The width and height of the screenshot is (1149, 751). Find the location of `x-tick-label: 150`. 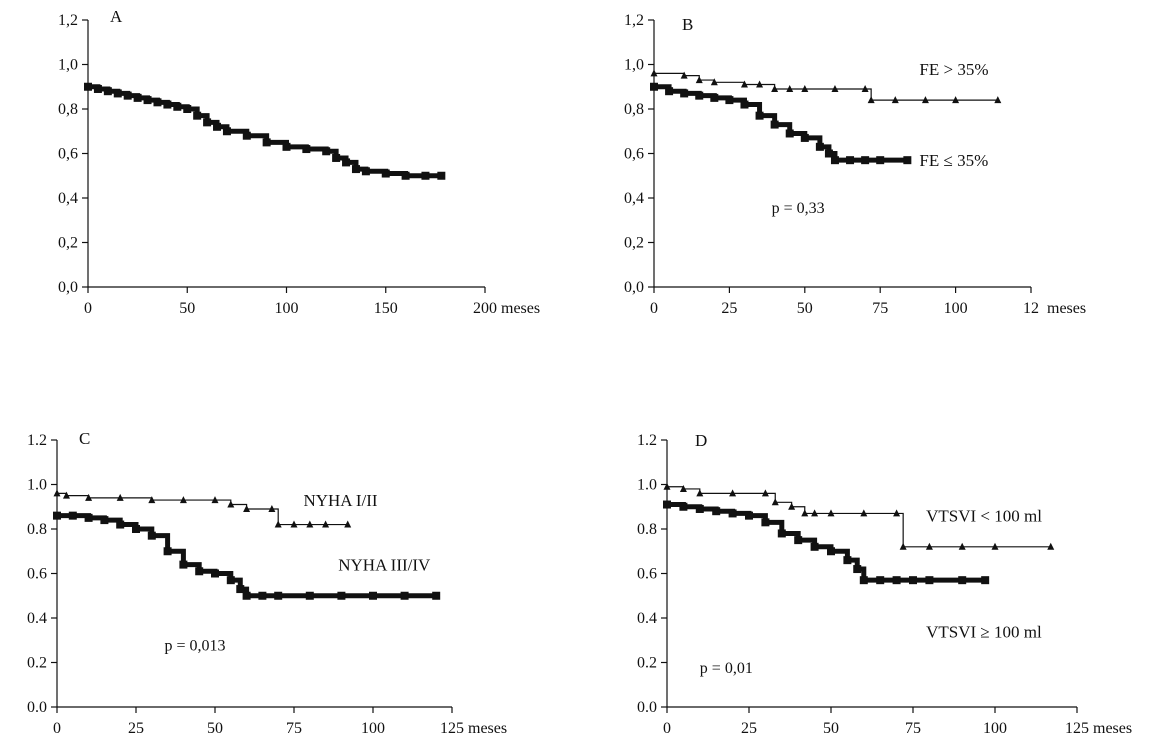

x-tick-label: 150 is located at coordinates (386, 308).